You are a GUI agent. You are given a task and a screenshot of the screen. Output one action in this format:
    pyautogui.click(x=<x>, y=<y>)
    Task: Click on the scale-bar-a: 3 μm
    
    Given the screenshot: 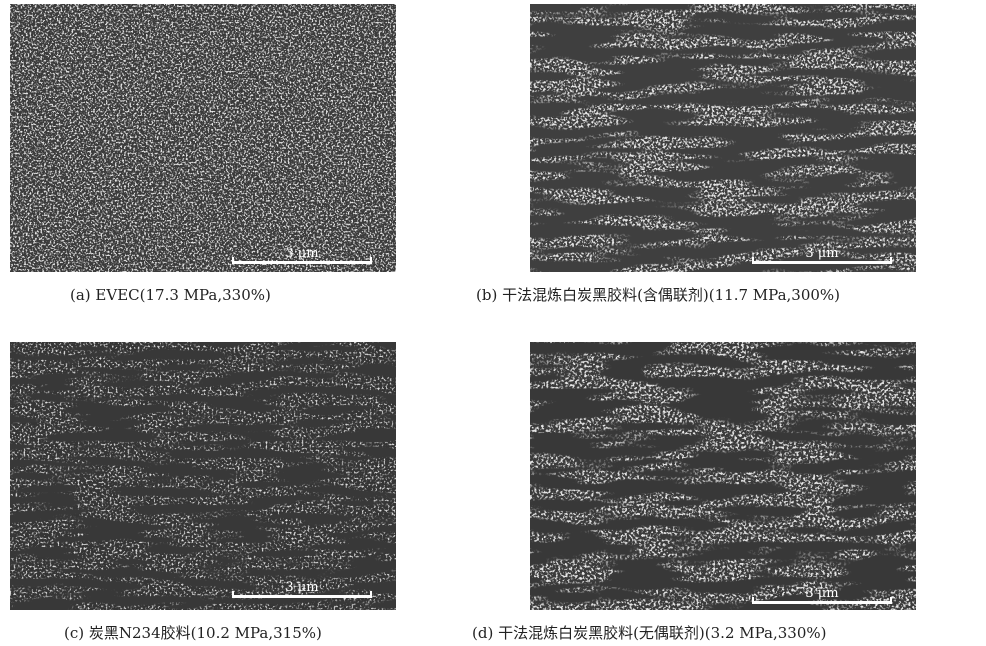 What is the action you would take?
    pyautogui.click(x=302, y=255)
    